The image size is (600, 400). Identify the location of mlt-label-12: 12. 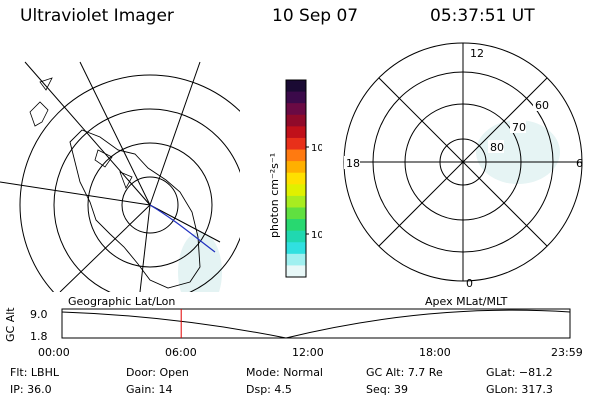
(477, 53).